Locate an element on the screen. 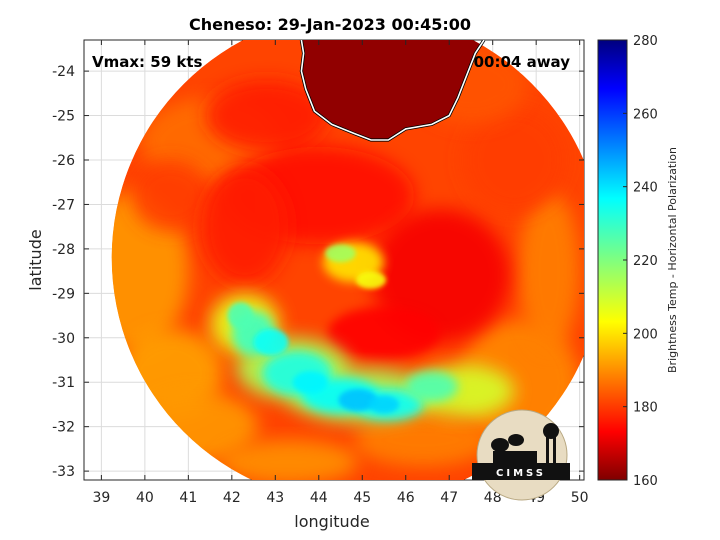  y-tick-label: -26 is located at coordinates (63, 161).